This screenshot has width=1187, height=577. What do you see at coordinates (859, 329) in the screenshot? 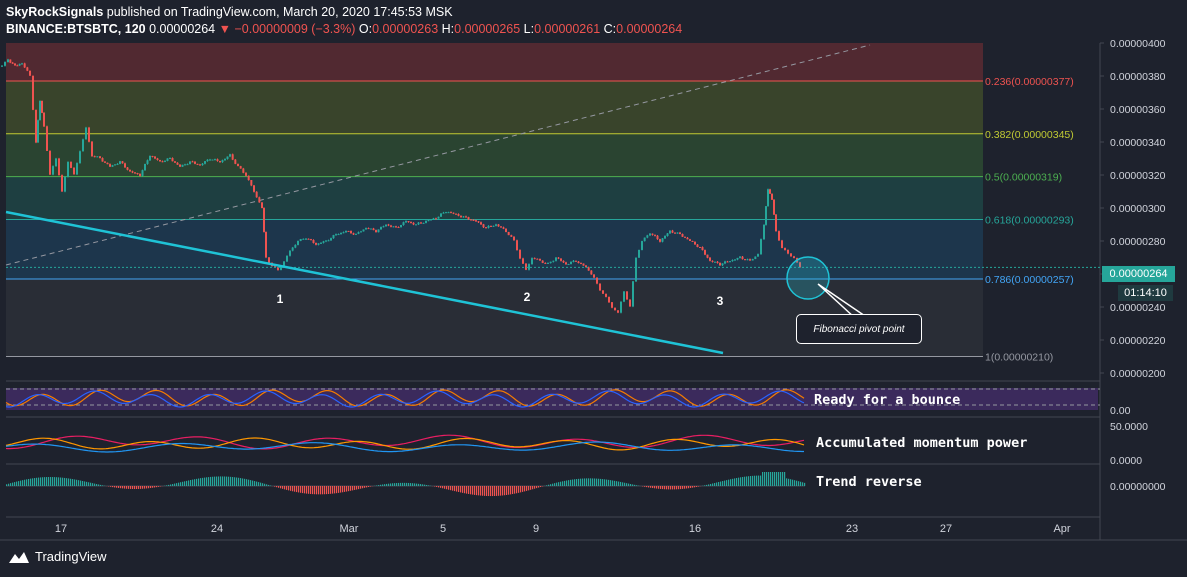
I see `fibonacci-callout: Fibonacci pivot point` at bounding box center [859, 329].